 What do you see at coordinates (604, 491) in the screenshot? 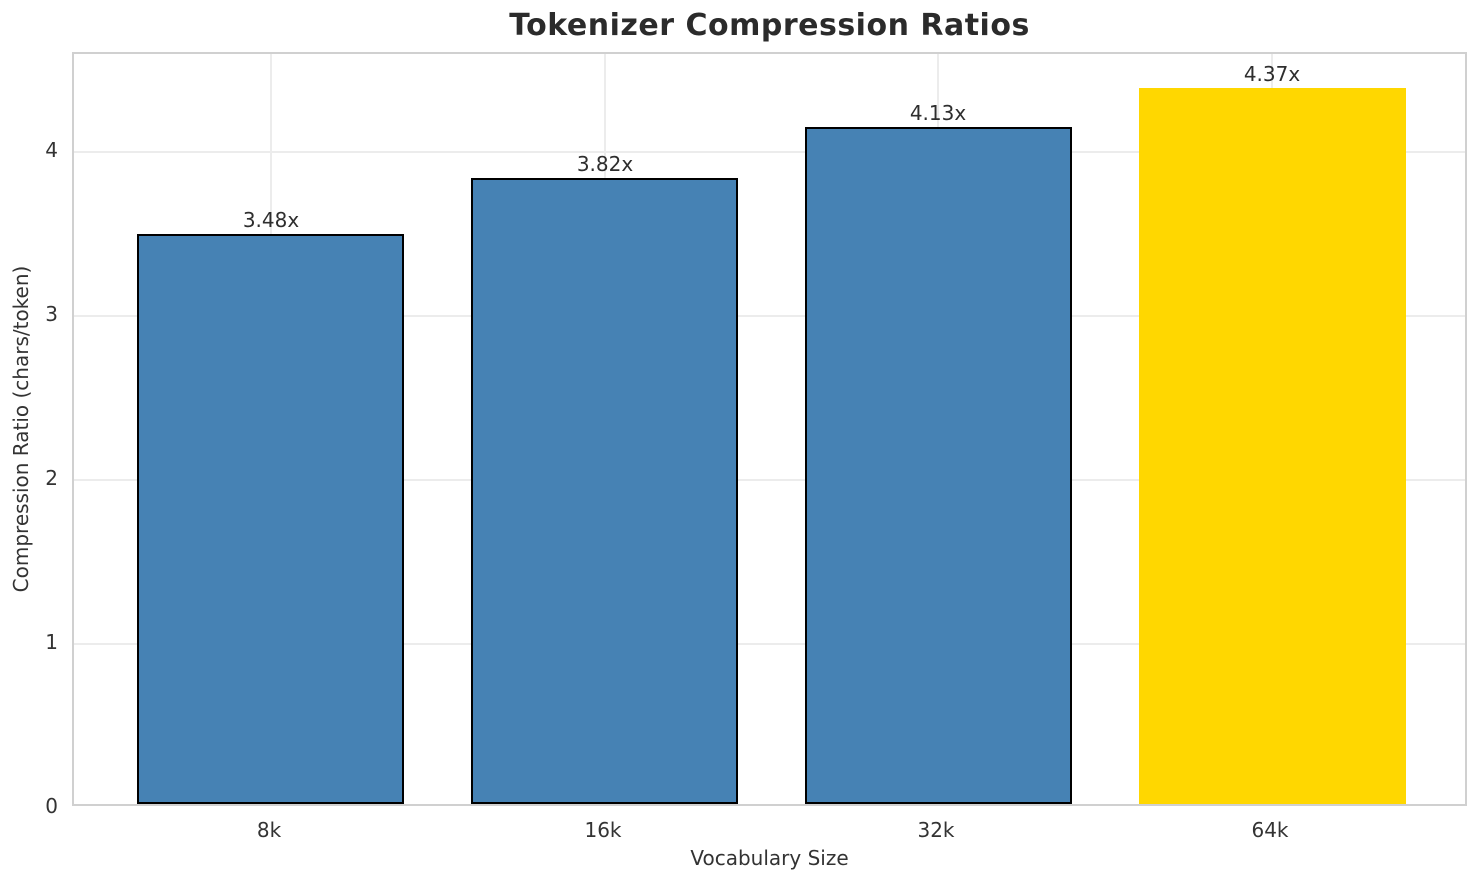
I see `bar-16k` at bounding box center [604, 491].